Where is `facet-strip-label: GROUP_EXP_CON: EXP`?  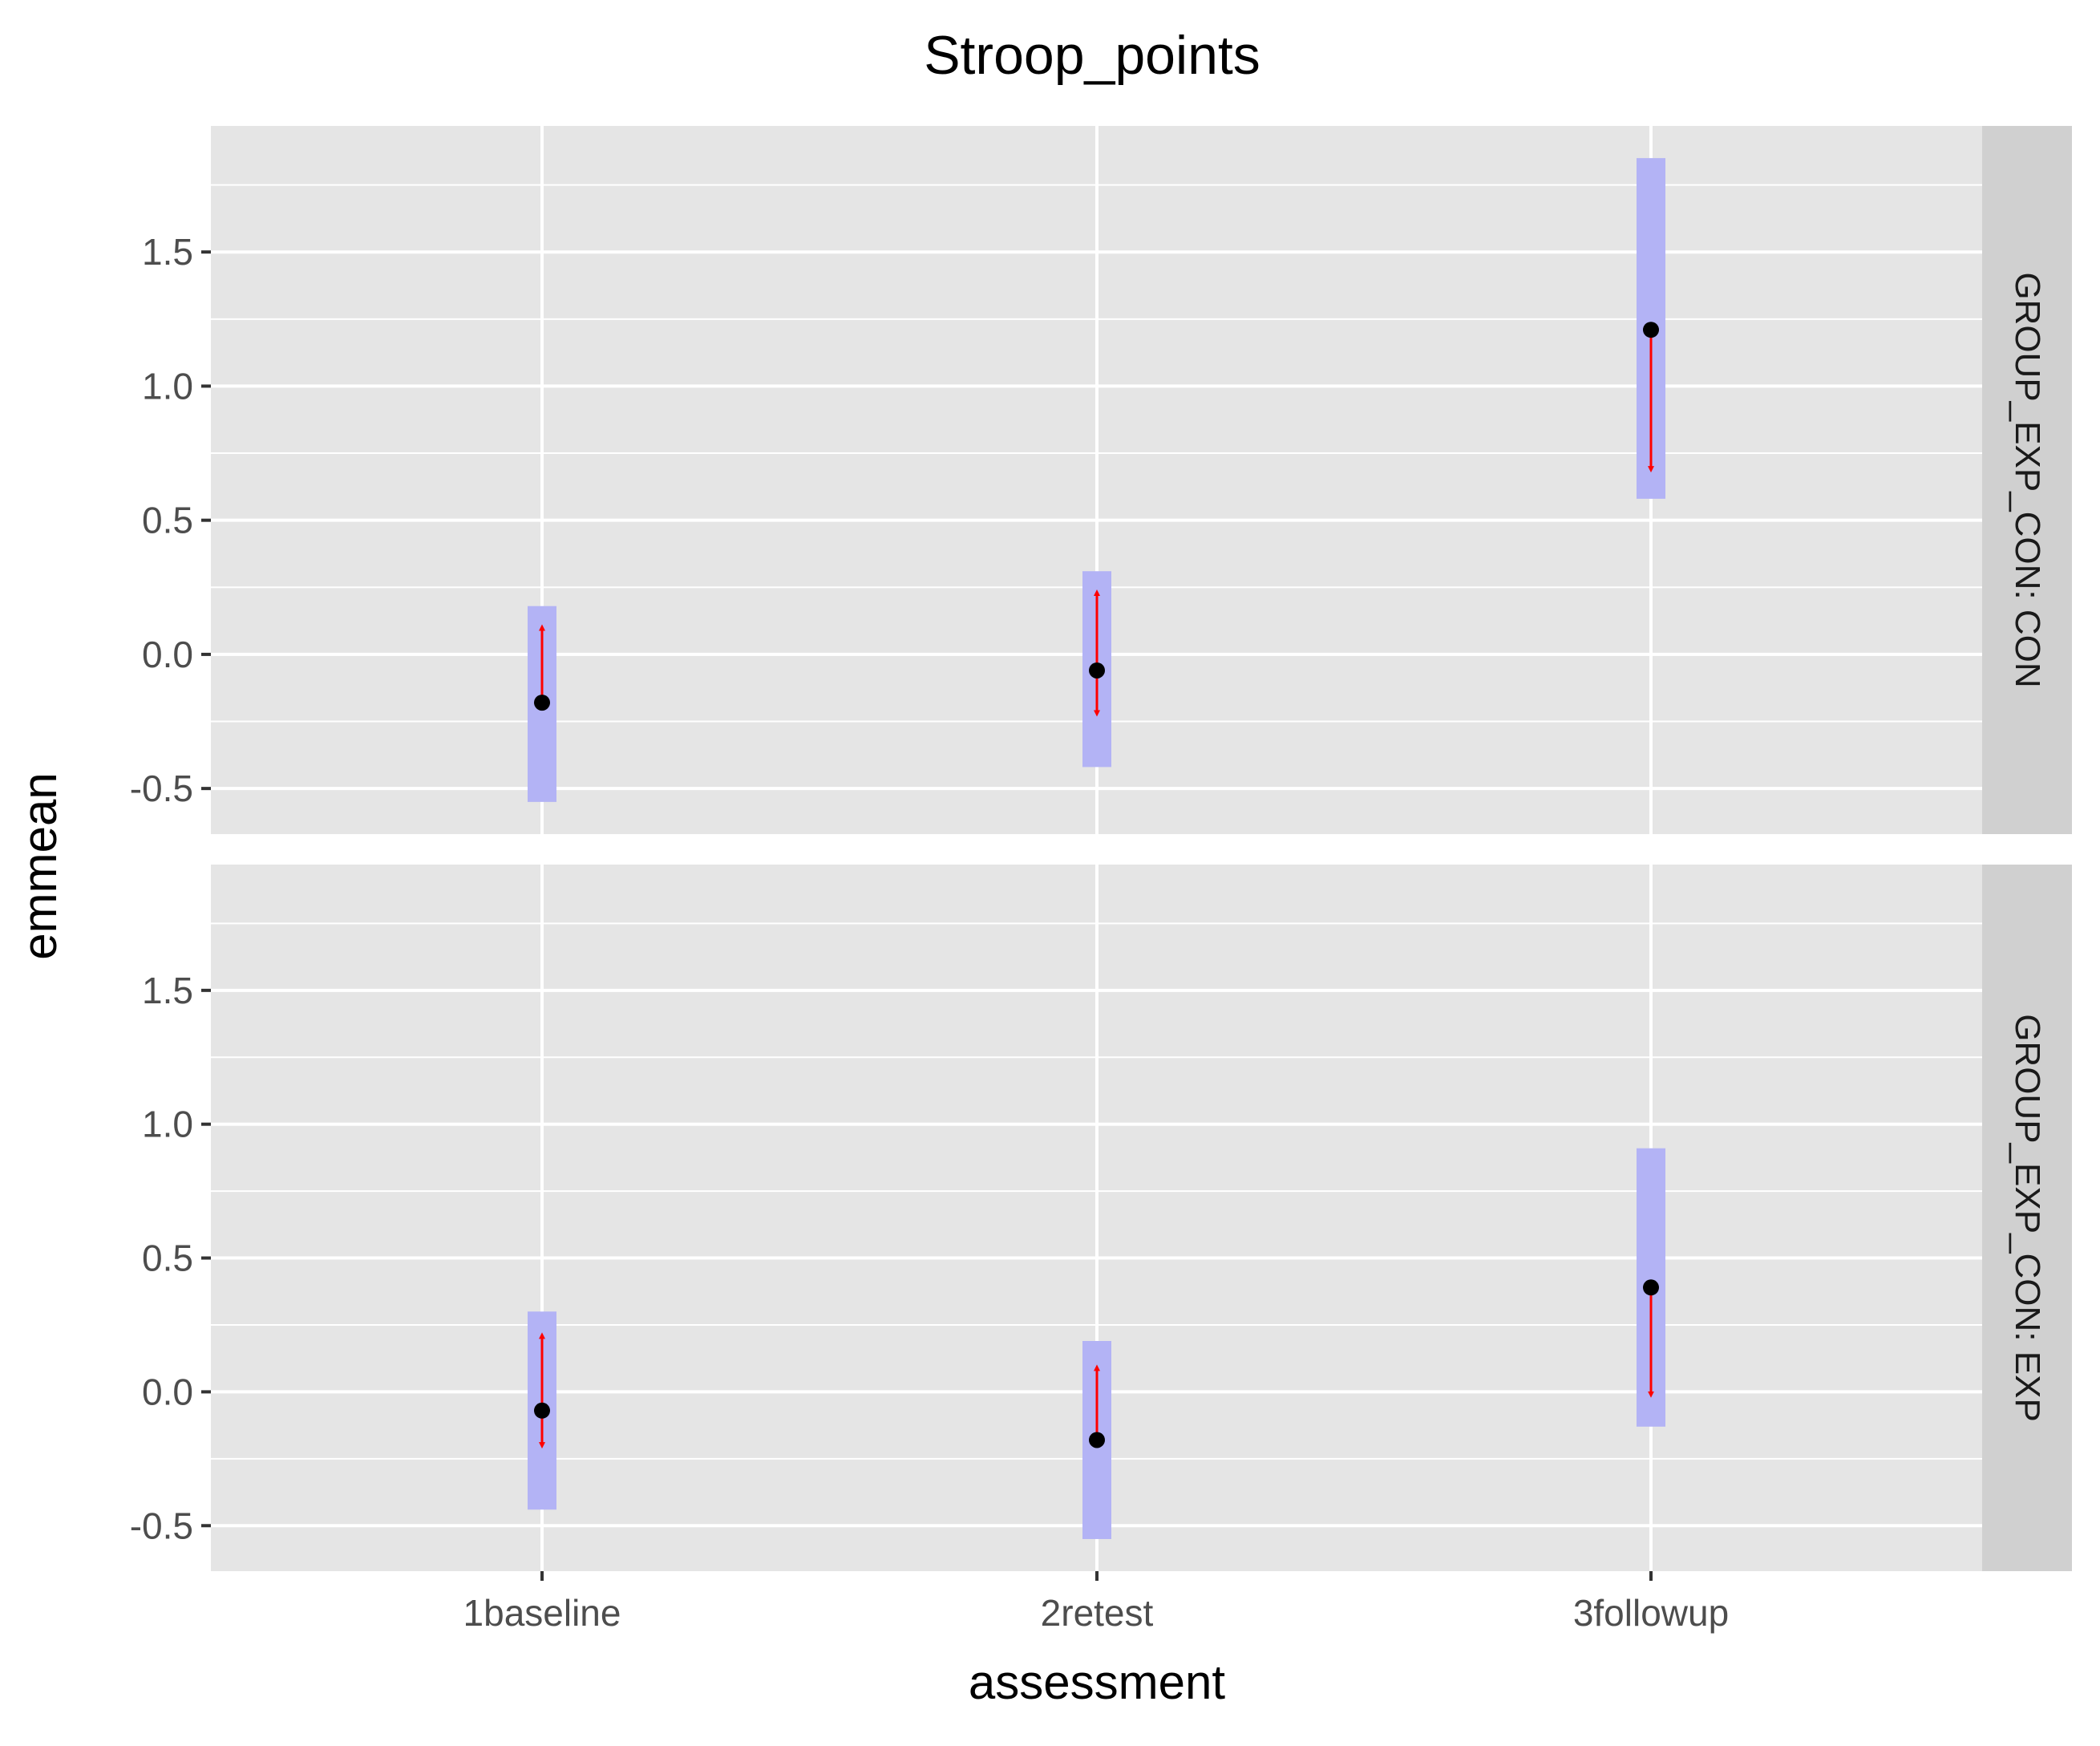 facet-strip-label: GROUP_EXP_CON: EXP is located at coordinates (2027, 1218).